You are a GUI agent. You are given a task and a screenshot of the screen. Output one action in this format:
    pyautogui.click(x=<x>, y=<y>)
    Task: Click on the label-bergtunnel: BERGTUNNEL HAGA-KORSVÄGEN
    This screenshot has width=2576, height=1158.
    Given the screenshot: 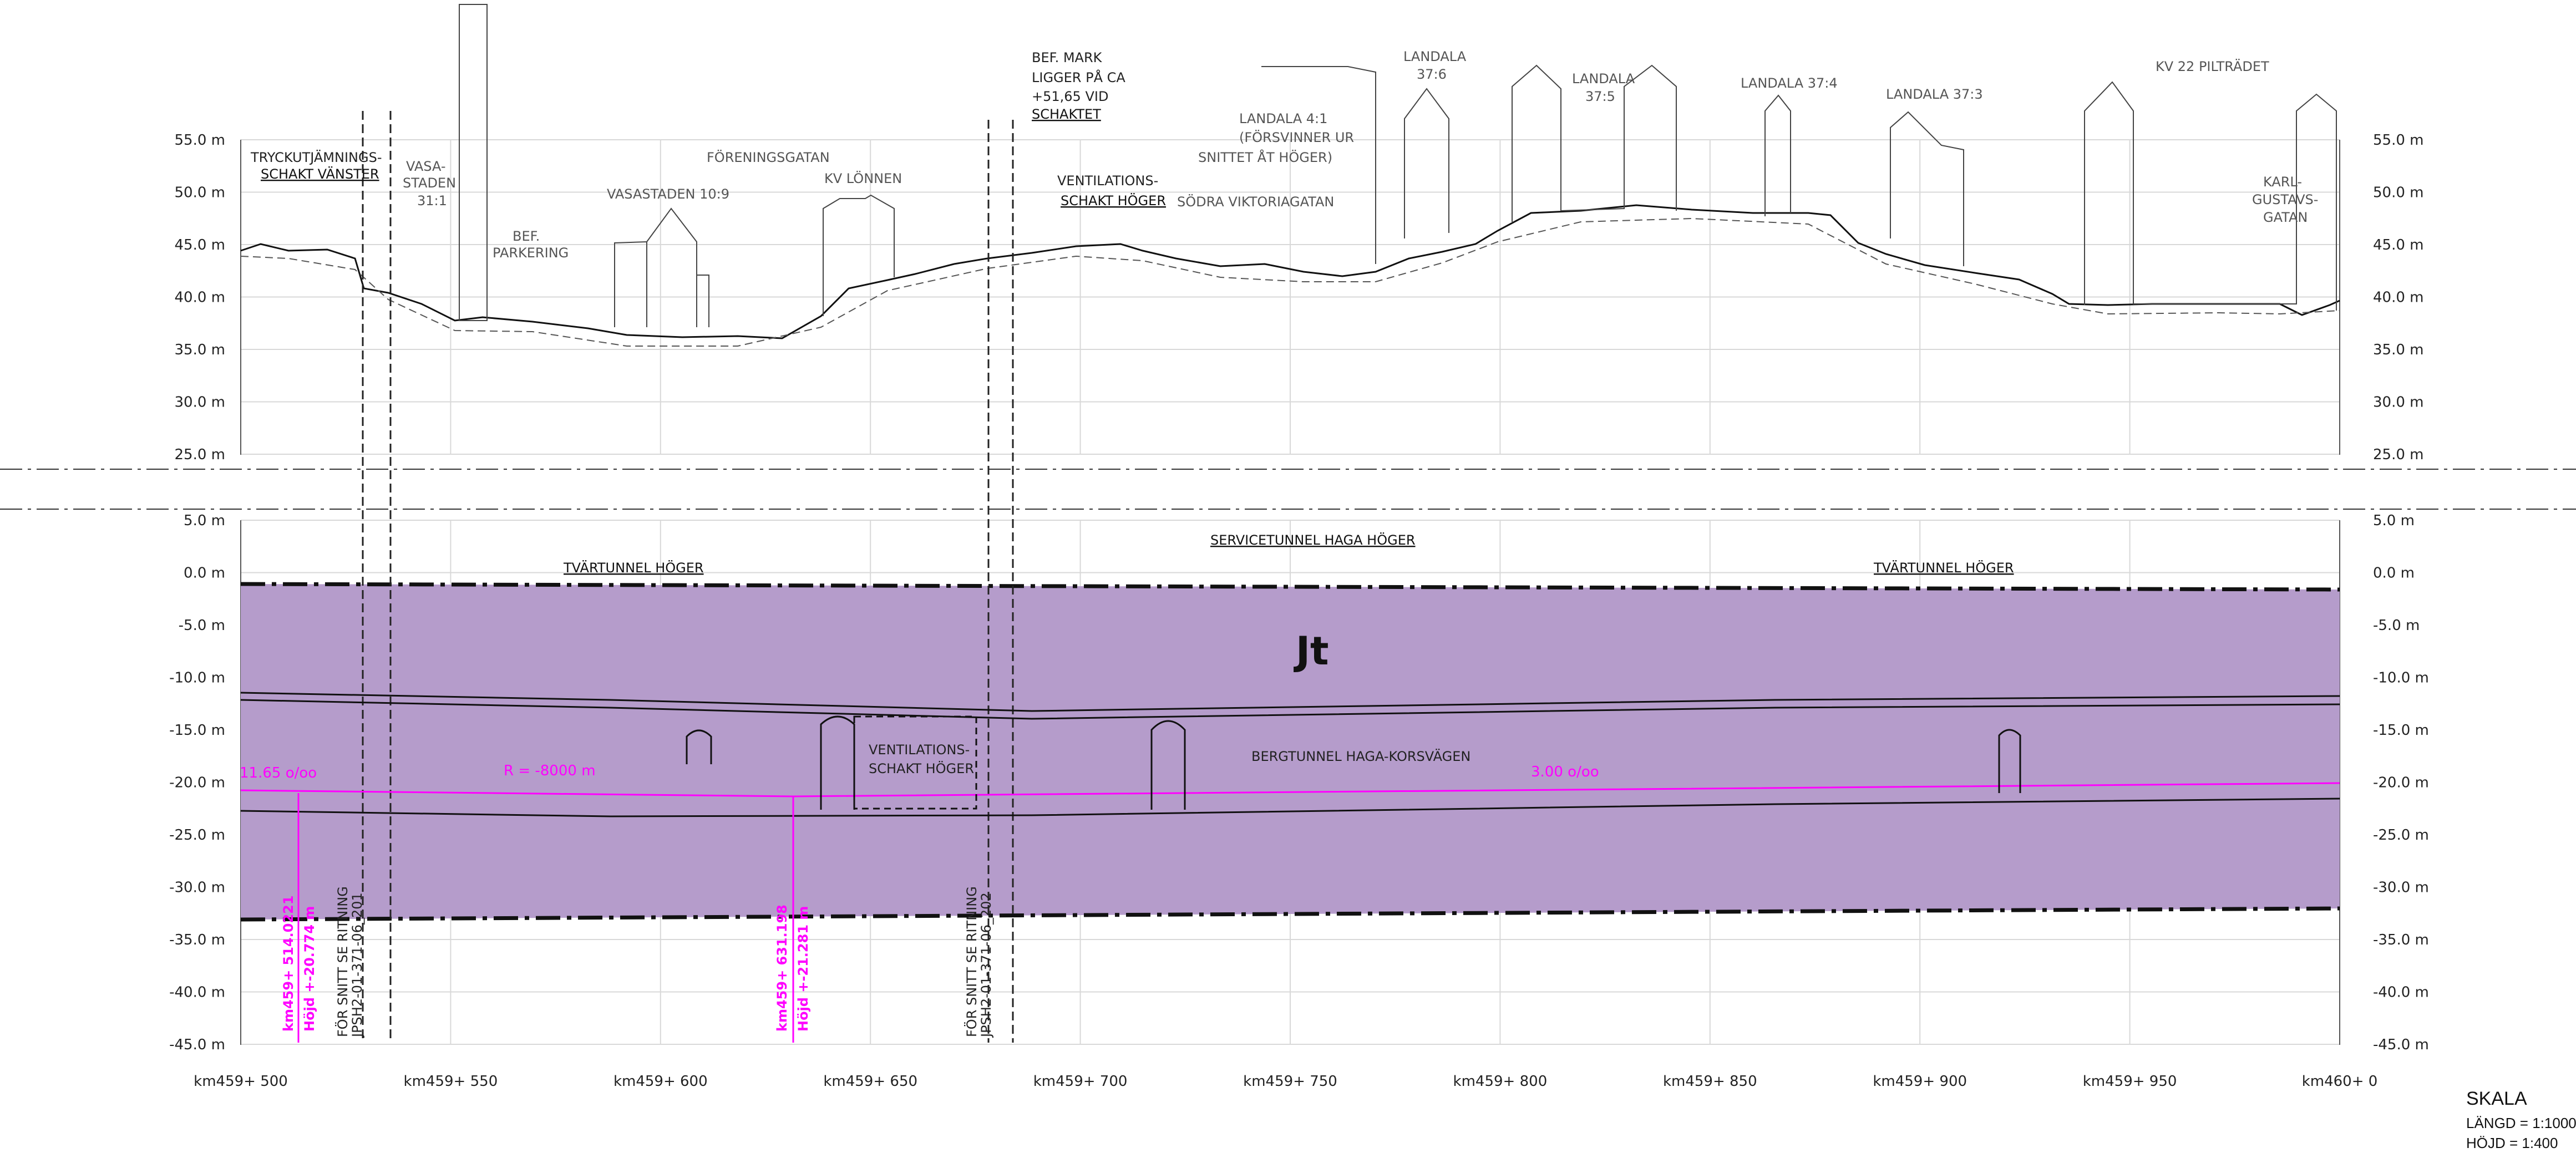 What is the action you would take?
    pyautogui.click(x=1360, y=756)
    